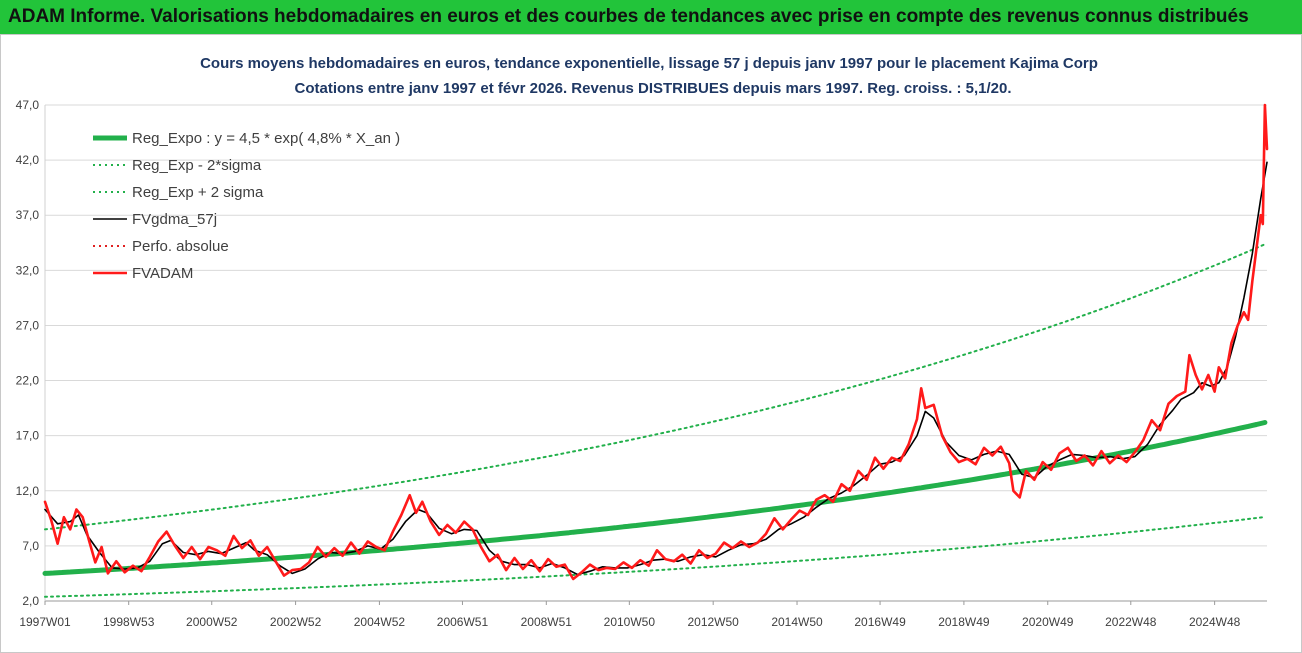  Describe the element at coordinates (28, 160) in the screenshot. I see `y-tick-label: 42,0` at that location.